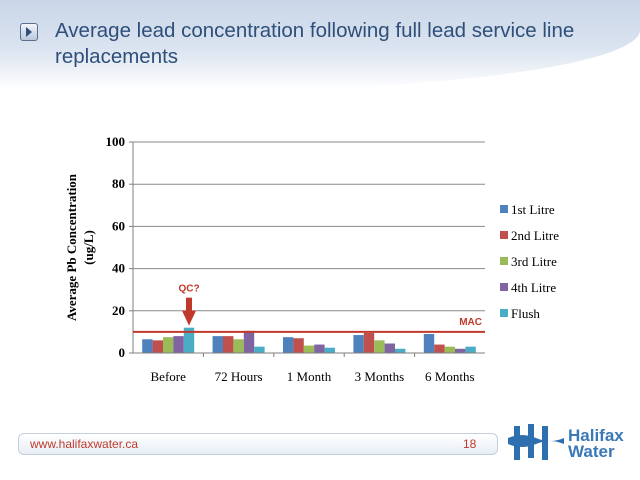 Image resolution: width=640 pixels, height=480 pixels. I want to click on legend-label: Flush, so click(525, 313).